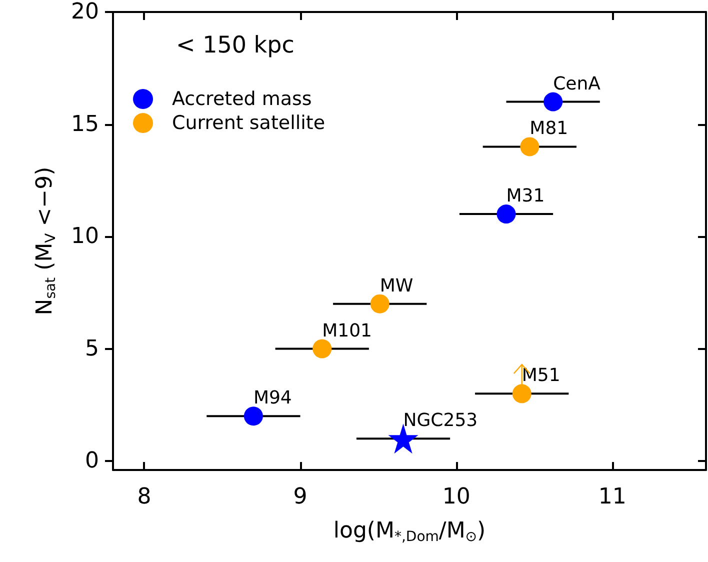 The height and width of the screenshot is (562, 708). I want to click on x-tick-label: 9, so click(300, 497).